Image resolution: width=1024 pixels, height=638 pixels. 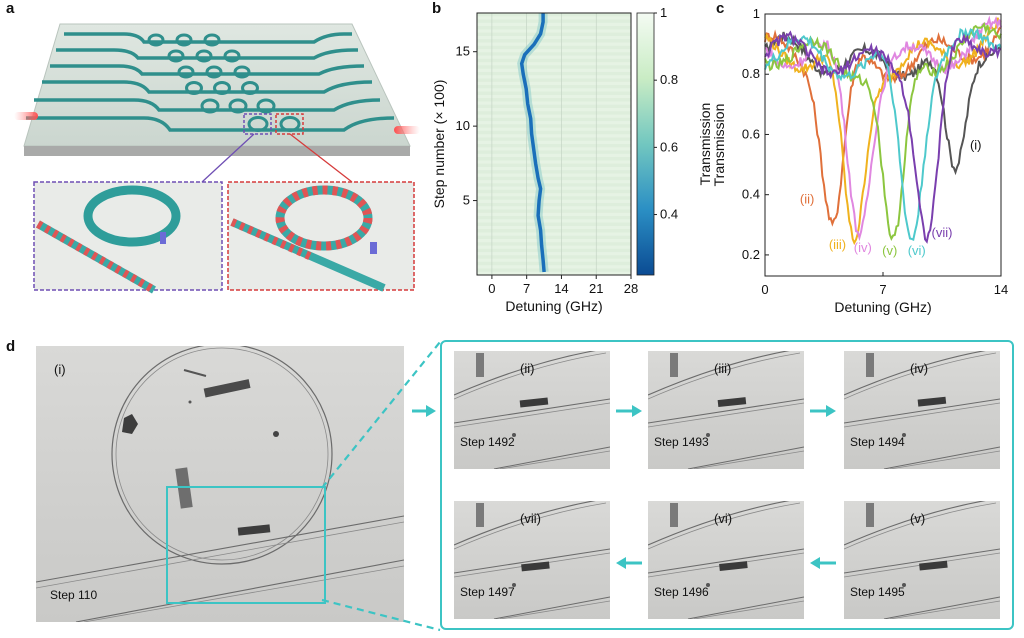 I want to click on microring-array, so click(x=224, y=82).